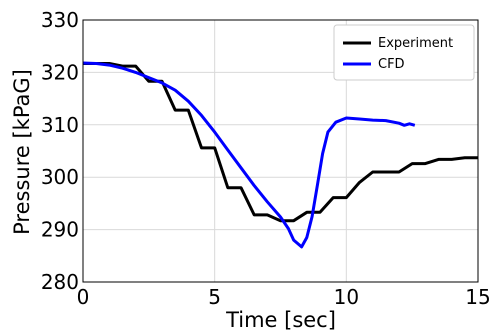  I want to click on legend-label-cfd: CFD, so click(391, 64).